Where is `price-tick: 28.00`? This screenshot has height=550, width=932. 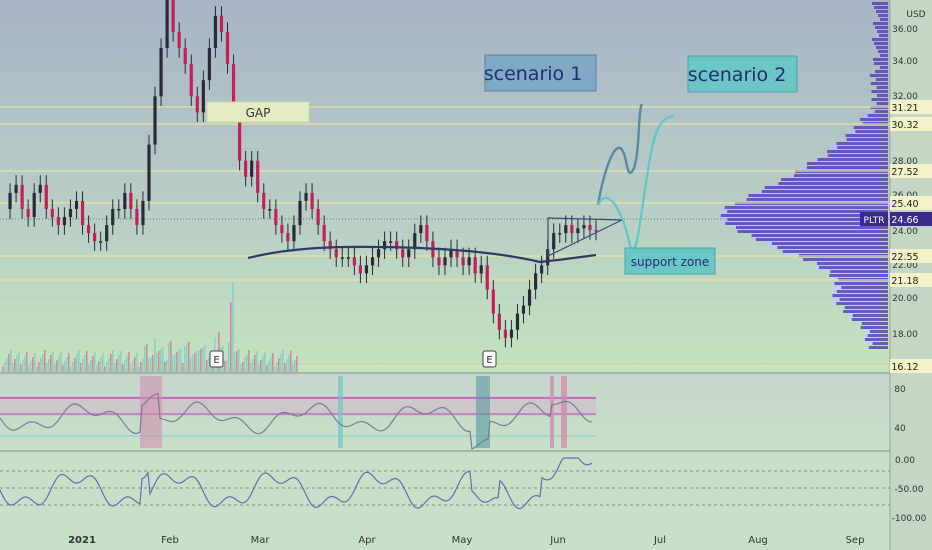 price-tick: 28.00 is located at coordinates (905, 162).